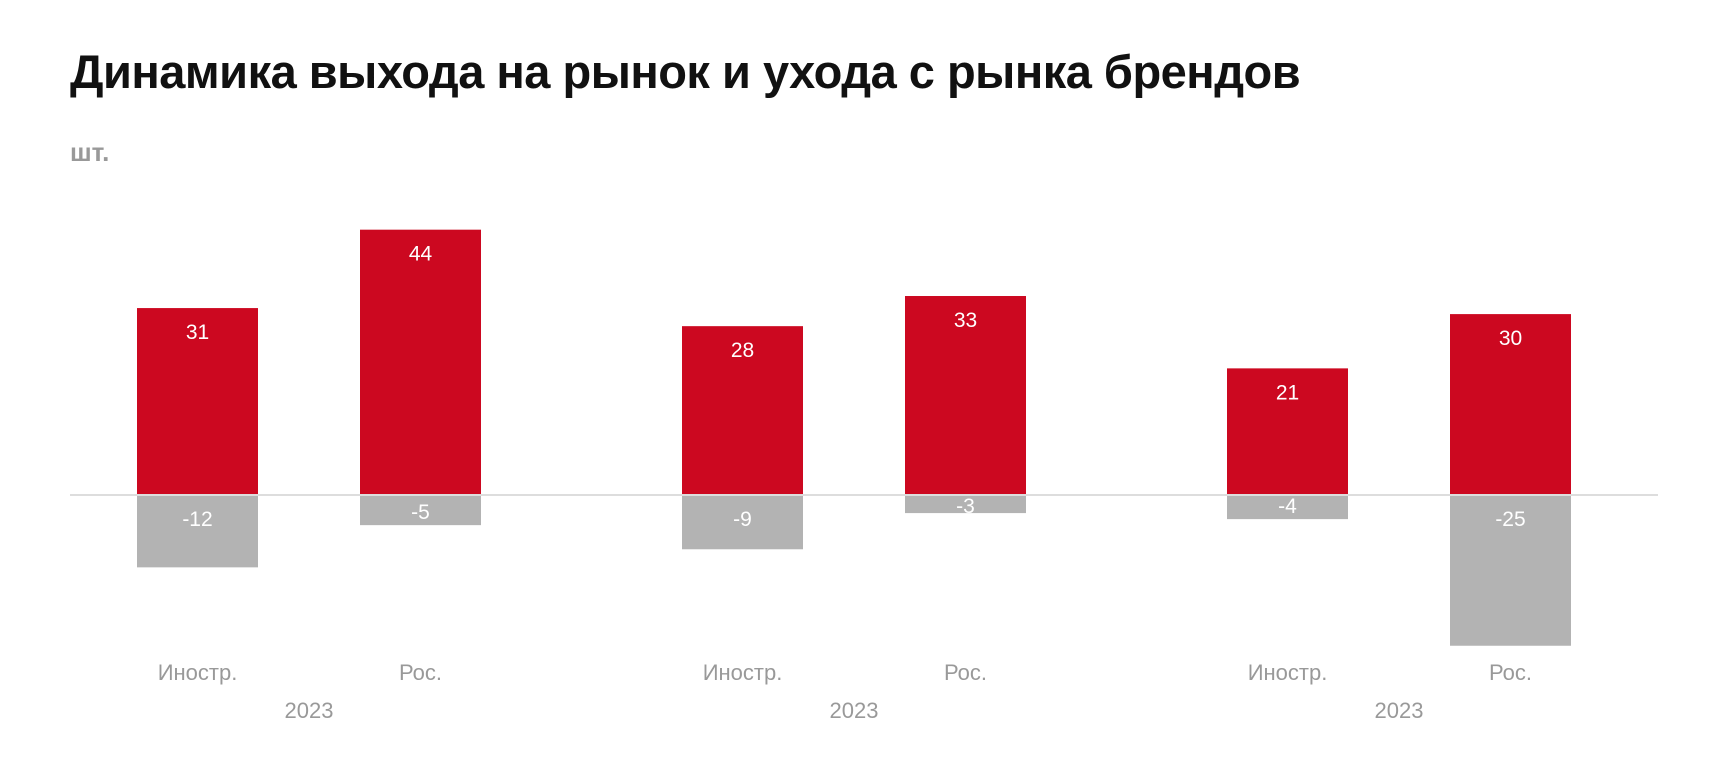  I want to click on unit-label: шт., so click(90, 152).